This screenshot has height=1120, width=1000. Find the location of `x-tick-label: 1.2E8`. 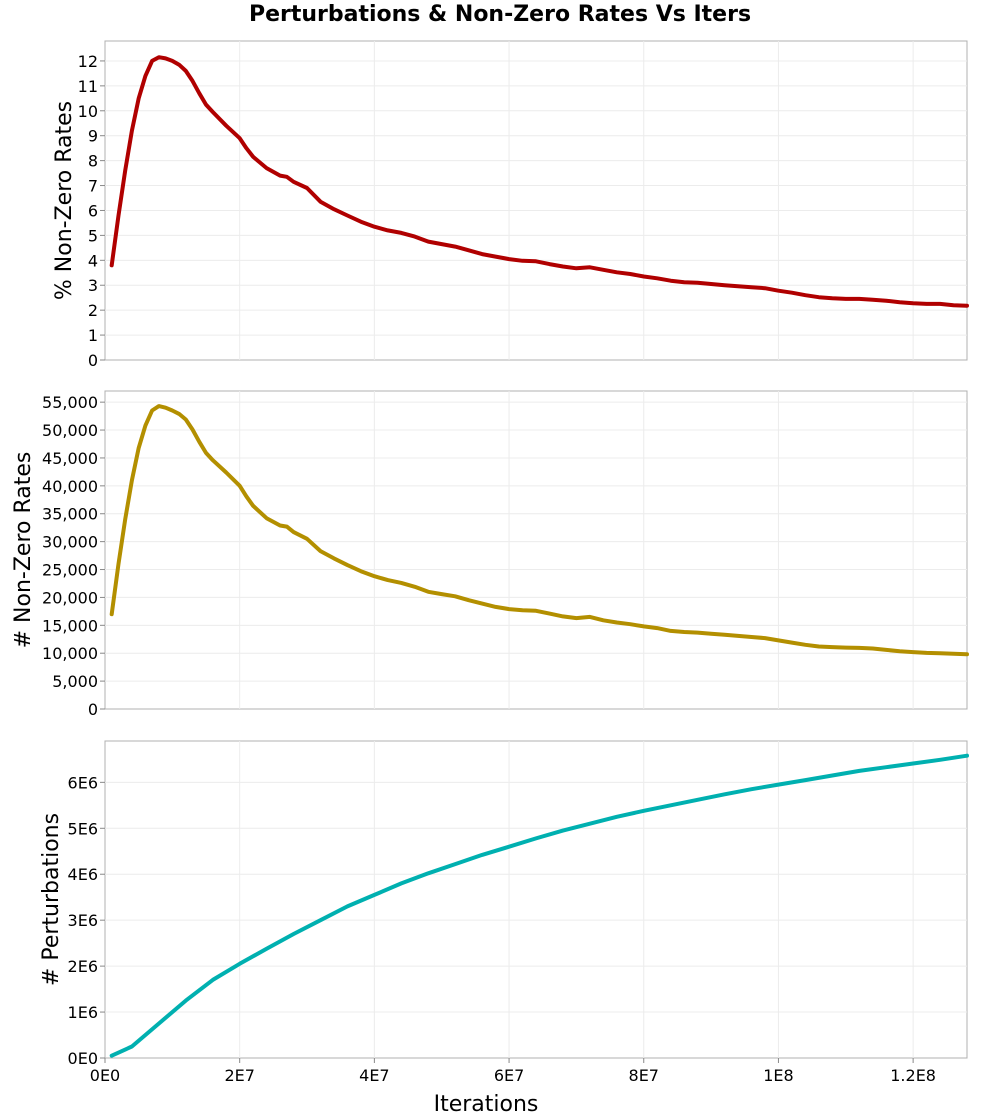

x-tick-label: 1.2E8 is located at coordinates (913, 1075).